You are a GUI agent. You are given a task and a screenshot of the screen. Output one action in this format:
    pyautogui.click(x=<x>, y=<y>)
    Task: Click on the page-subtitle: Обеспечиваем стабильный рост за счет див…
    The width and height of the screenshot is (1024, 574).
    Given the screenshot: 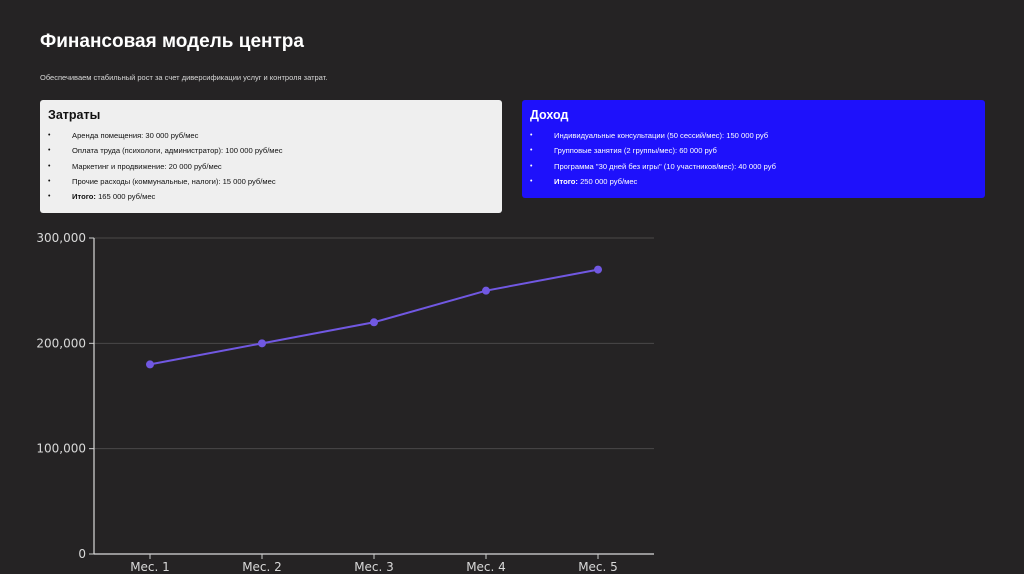 What is the action you would take?
    pyautogui.click(x=184, y=77)
    